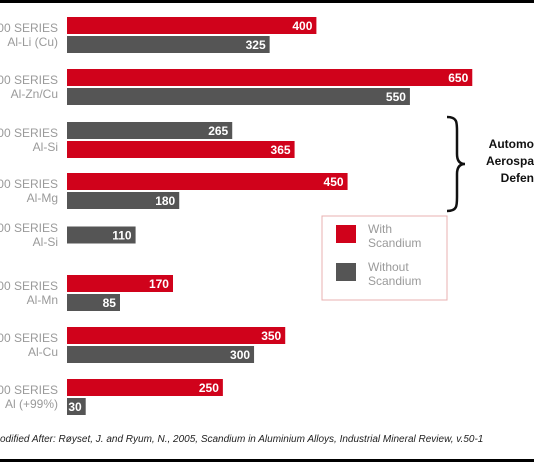  I want to click on legend-label: With Scandium, so click(394, 236).